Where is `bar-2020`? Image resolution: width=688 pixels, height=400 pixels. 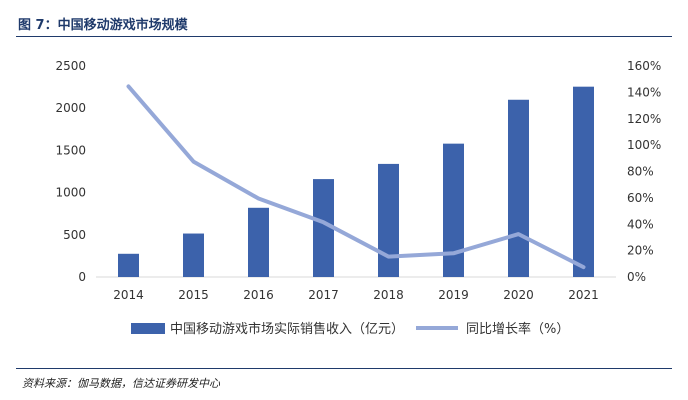
bar-2020 is located at coordinates (518, 188).